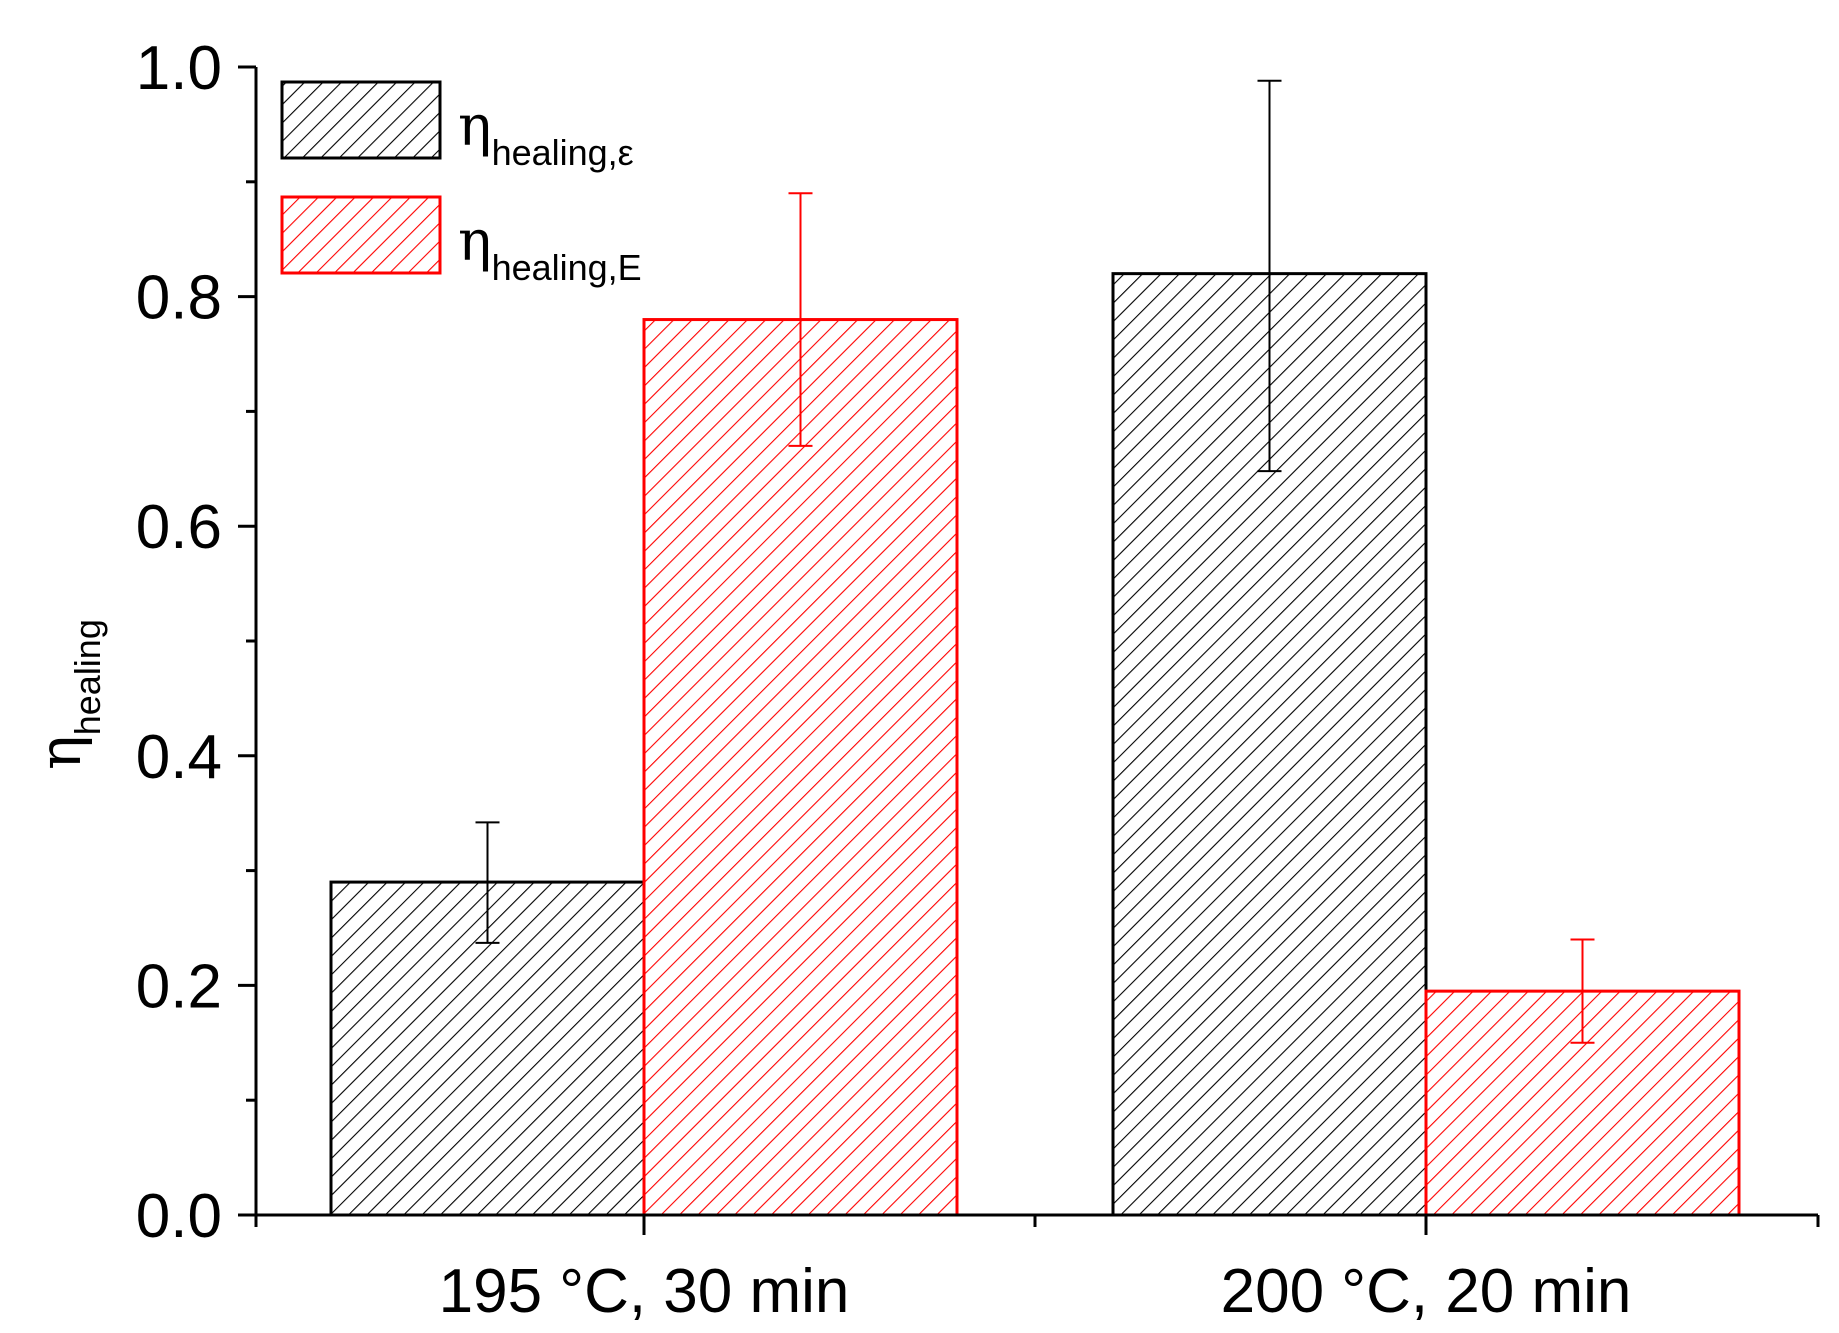 Image resolution: width=1839 pixels, height=1333 pixels. What do you see at coordinates (475, 126) in the screenshot?
I see `legend-symbol-strain: η` at bounding box center [475, 126].